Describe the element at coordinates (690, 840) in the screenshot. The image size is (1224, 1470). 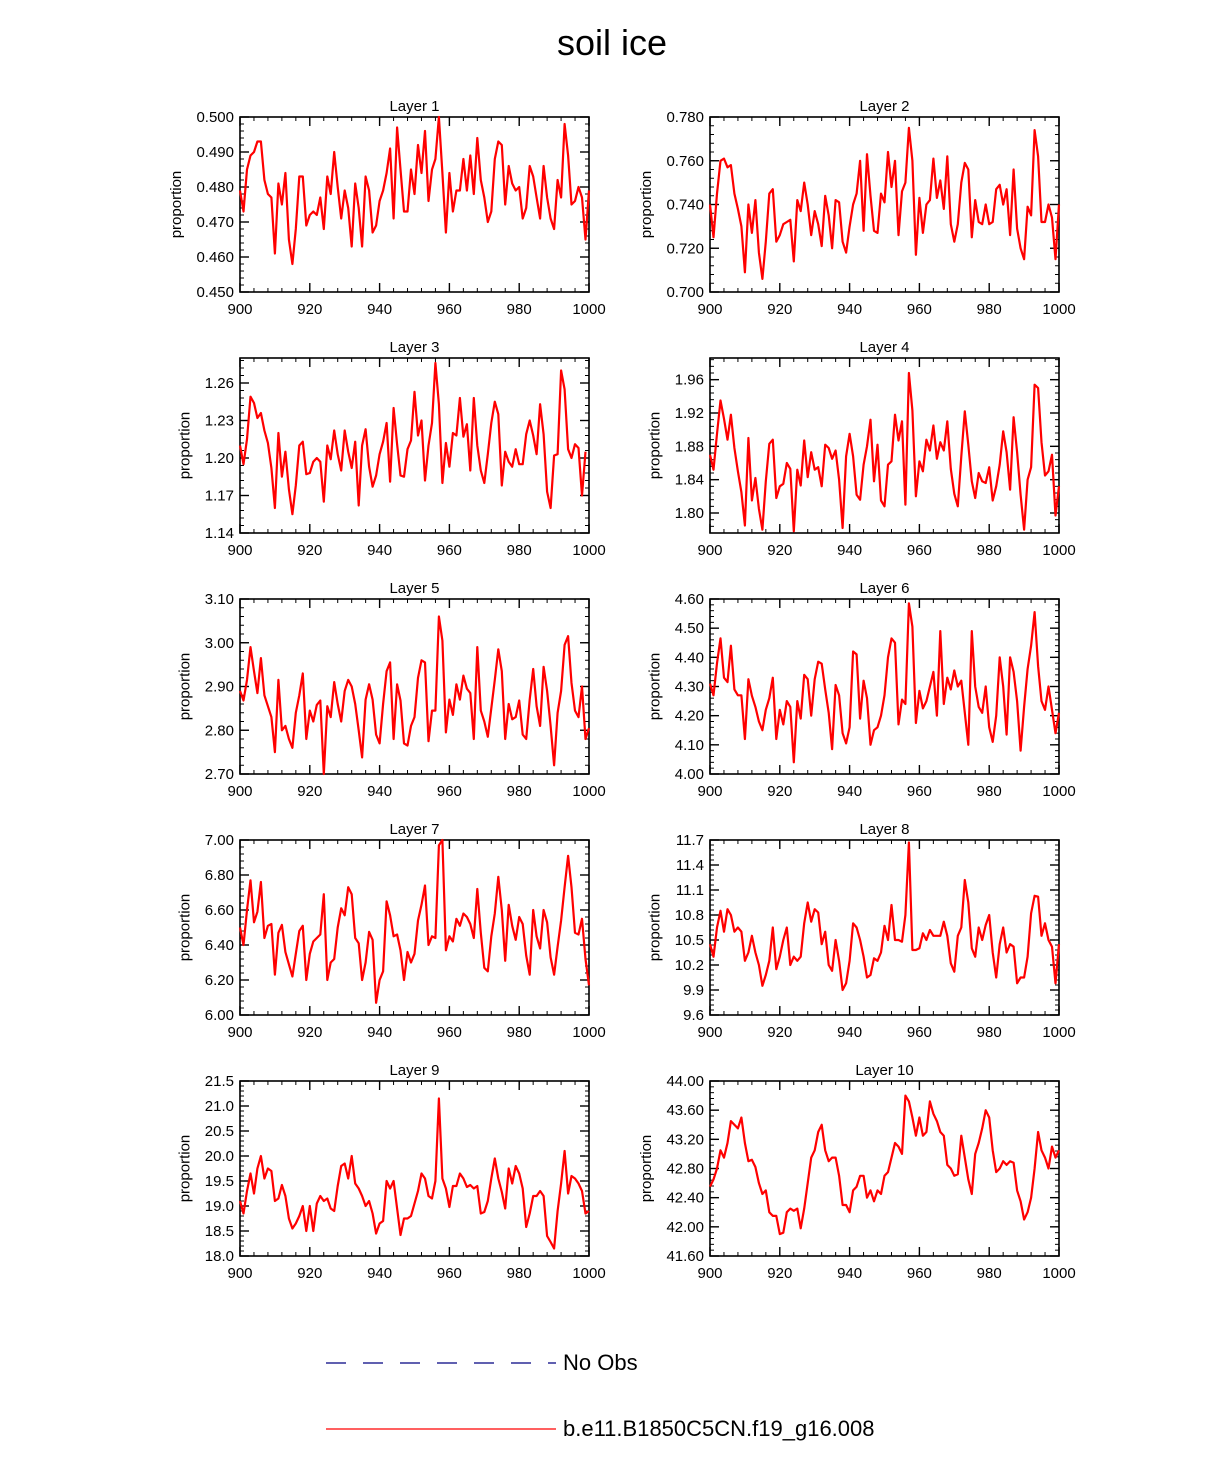
I see `y-tick-label: 11.7` at that location.